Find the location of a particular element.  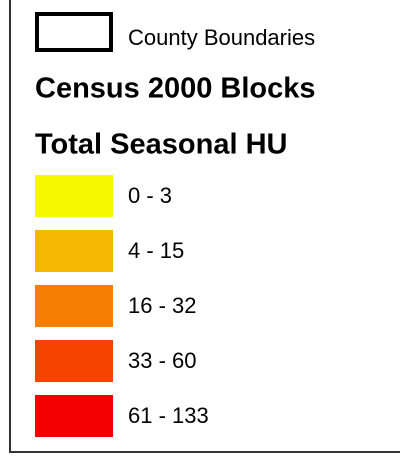

class-label: 33 - 60 is located at coordinates (162, 360).